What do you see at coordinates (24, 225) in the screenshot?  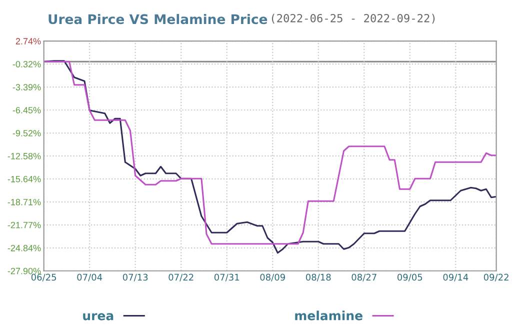 I see `y-tick-label: -21.77%` at bounding box center [24, 225].